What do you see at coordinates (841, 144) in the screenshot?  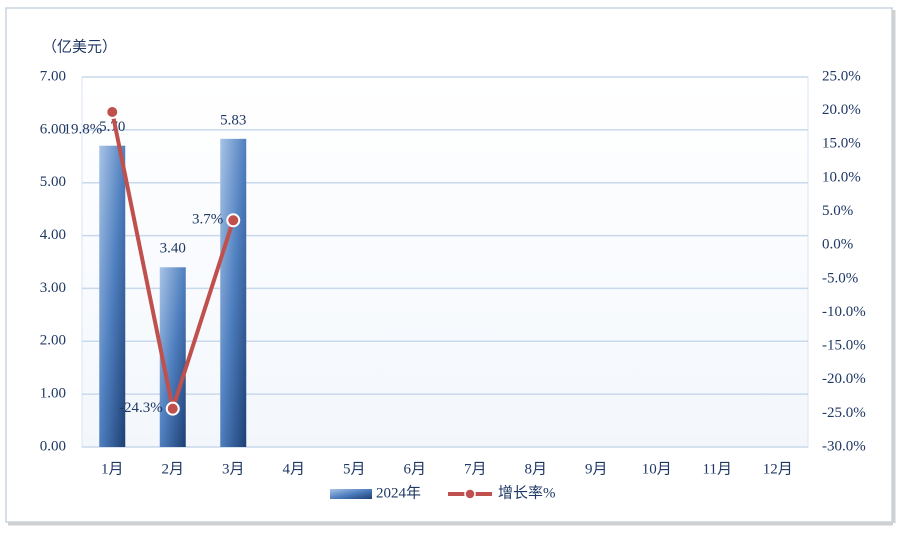 I see `y2-tick-label: 15.0%` at bounding box center [841, 144].